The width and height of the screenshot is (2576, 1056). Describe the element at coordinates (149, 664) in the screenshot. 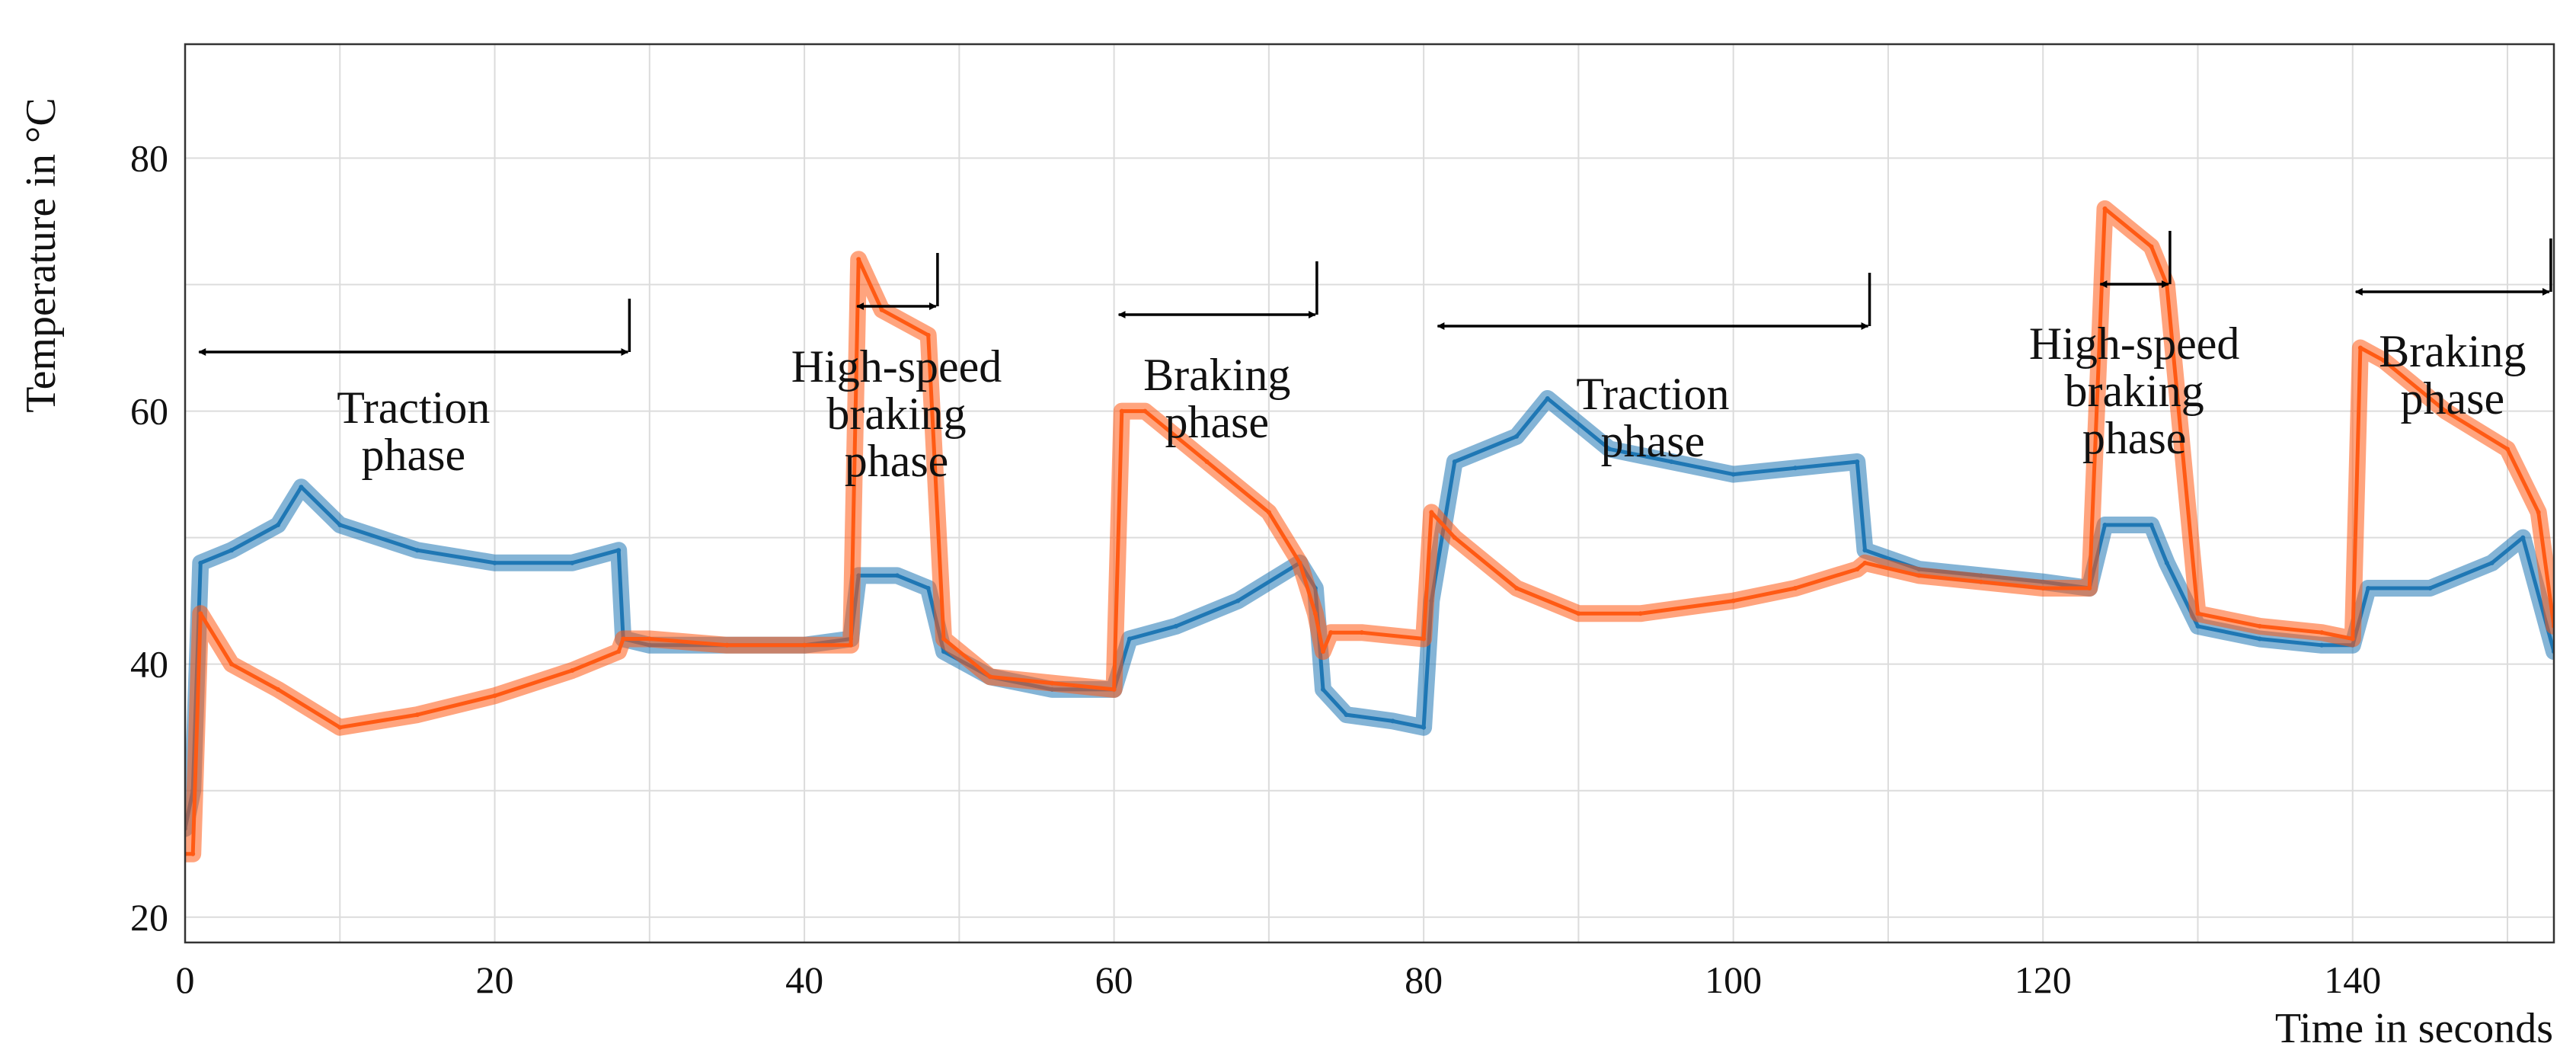

I see `y-tick-label: 40` at that location.